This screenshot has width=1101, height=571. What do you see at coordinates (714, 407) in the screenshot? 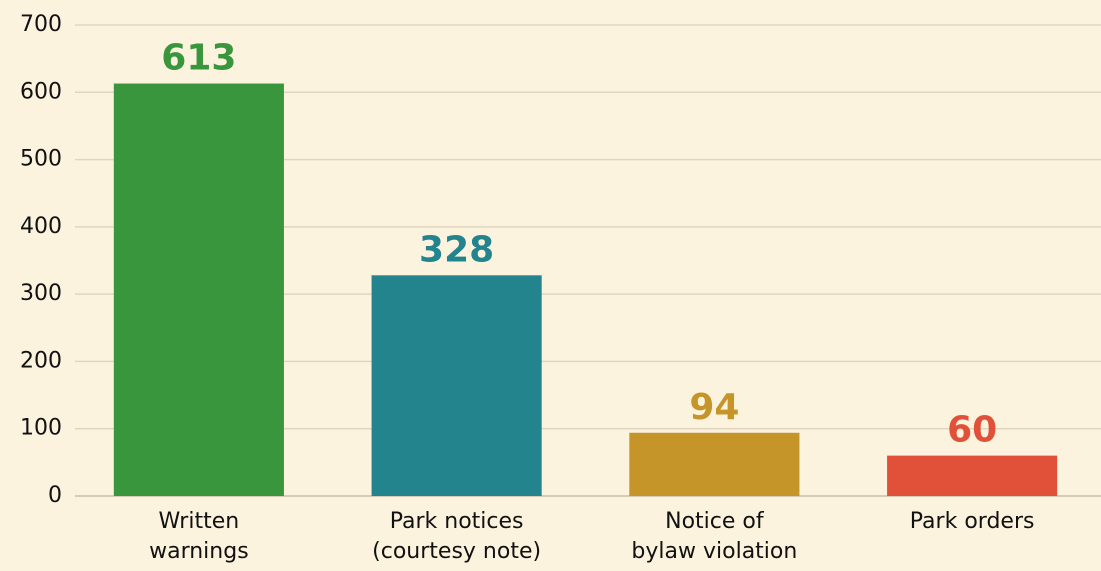
I see `data-label: 94` at bounding box center [714, 407].